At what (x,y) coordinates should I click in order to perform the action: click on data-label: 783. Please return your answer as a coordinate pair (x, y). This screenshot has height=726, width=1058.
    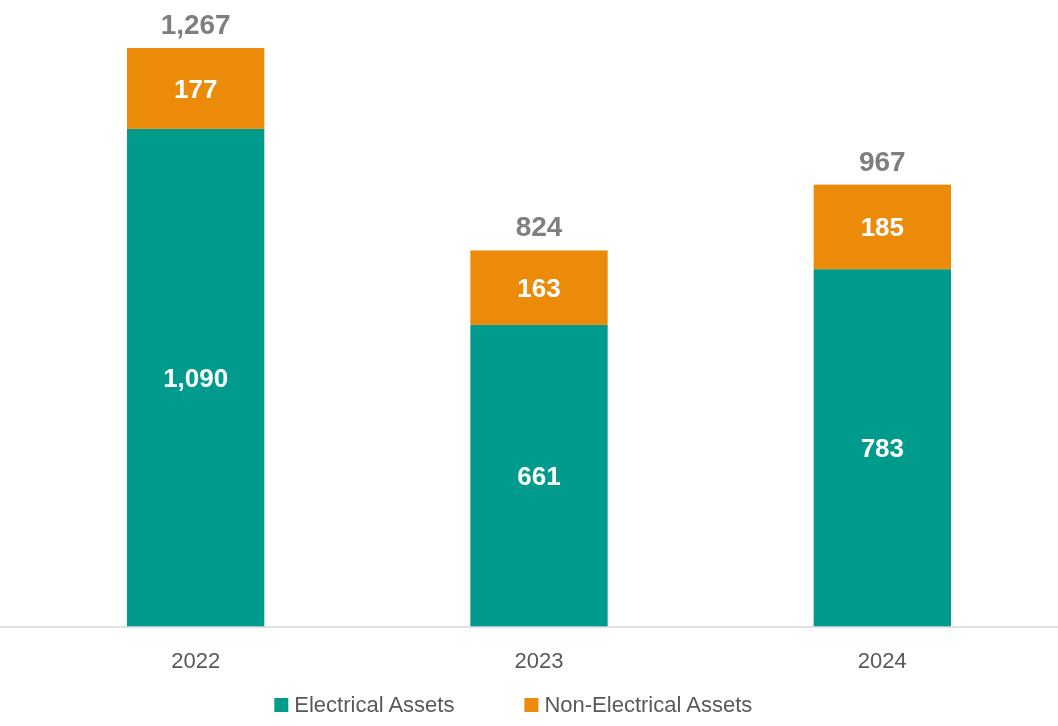
    Looking at the image, I should click on (882, 448).